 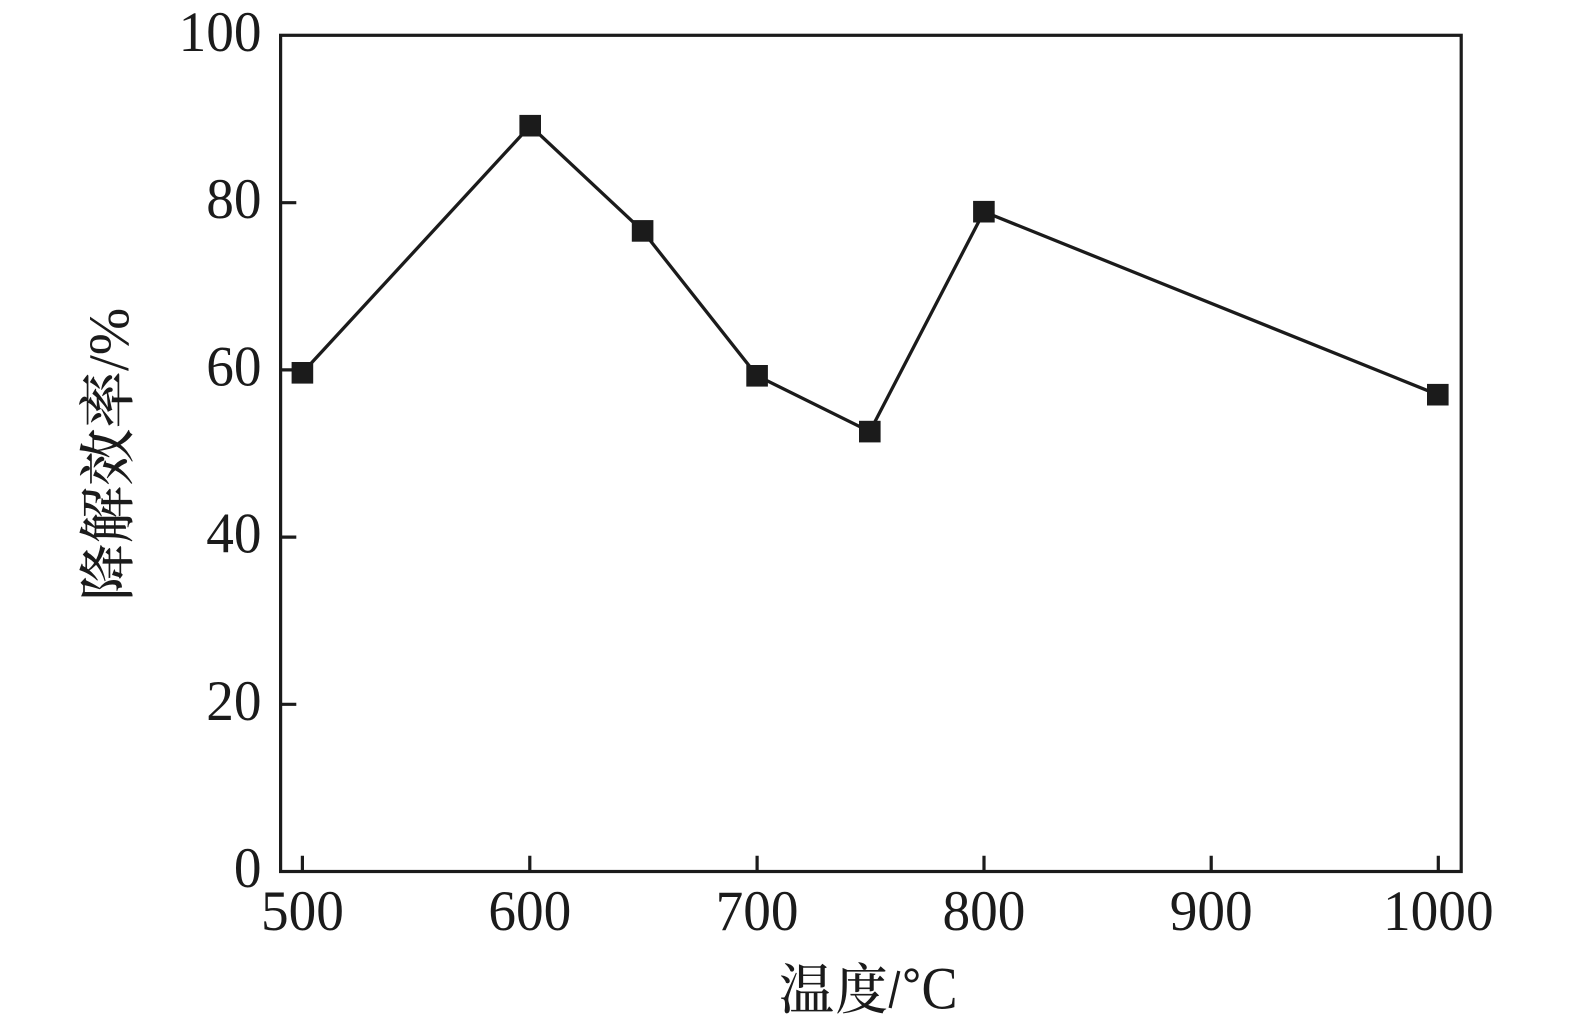 What do you see at coordinates (233, 534) in the screenshot?
I see `svg-text: 40` at bounding box center [233, 534].